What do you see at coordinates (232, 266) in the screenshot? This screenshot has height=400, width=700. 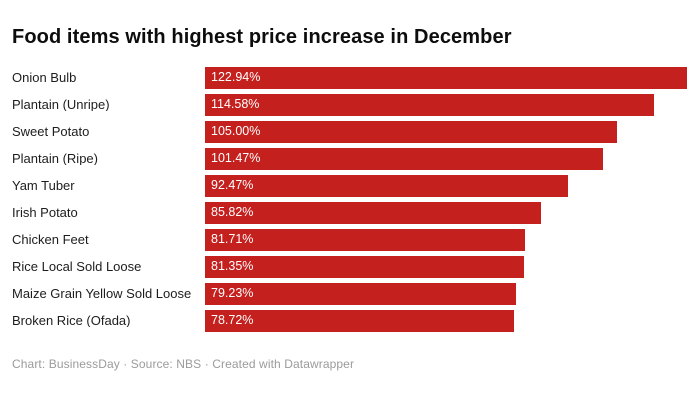 I see `value-label: 81.35%` at bounding box center [232, 266].